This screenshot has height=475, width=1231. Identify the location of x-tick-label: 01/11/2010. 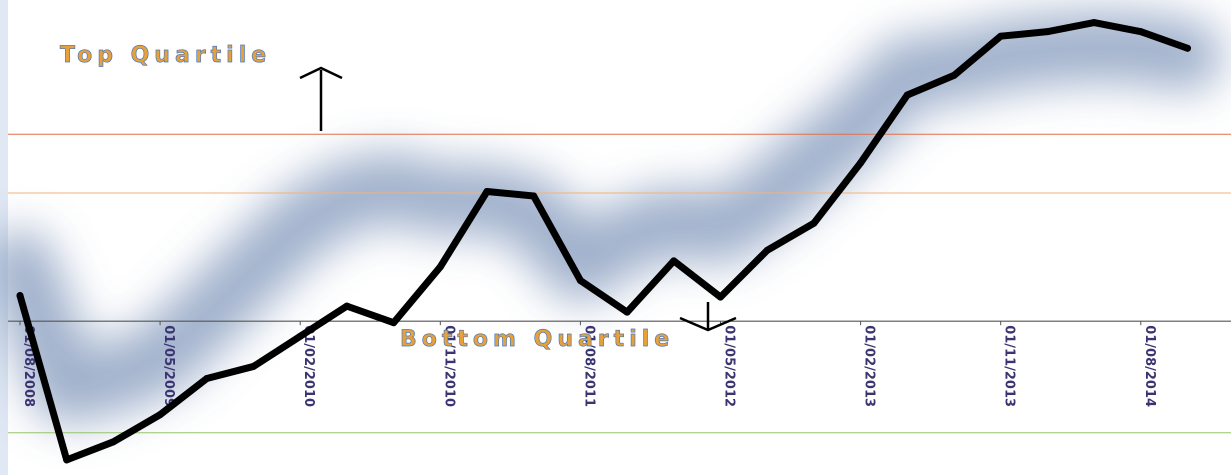
(448, 366).